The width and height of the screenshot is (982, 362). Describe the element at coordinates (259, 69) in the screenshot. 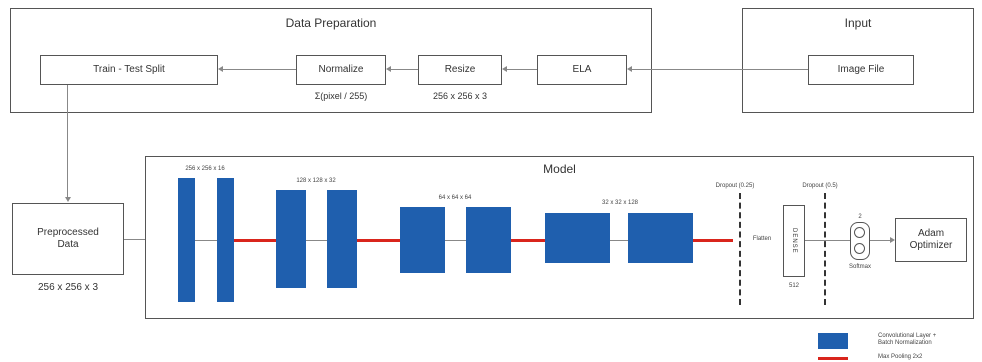

I see `connector-normalize-to-split` at that location.